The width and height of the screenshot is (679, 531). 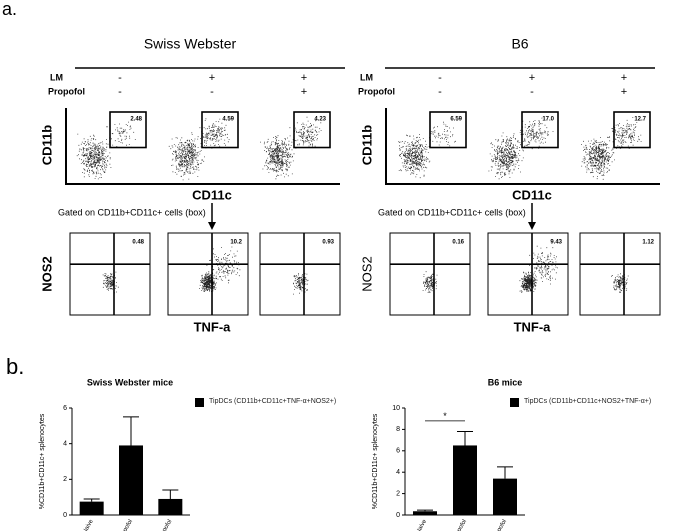 What do you see at coordinates (648, 243) in the screenshot?
I see `gate-value: 1.12` at bounding box center [648, 243].